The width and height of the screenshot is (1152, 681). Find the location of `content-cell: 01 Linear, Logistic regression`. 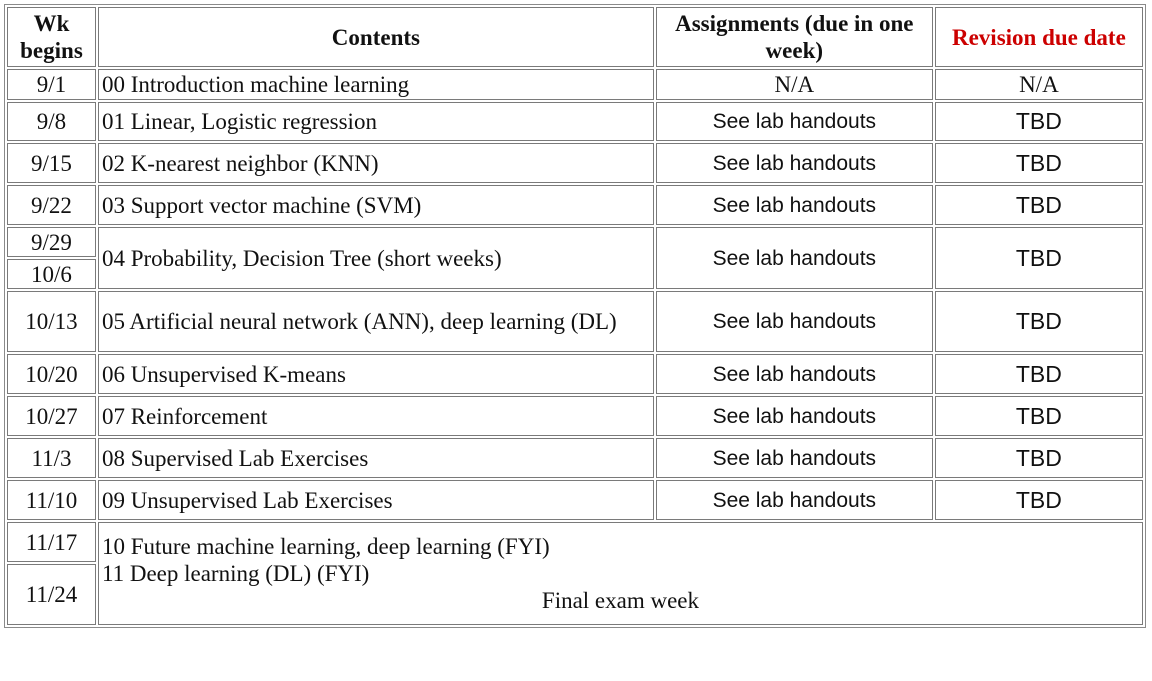

content-cell: 01 Linear, Logistic regression is located at coordinates (375, 121).